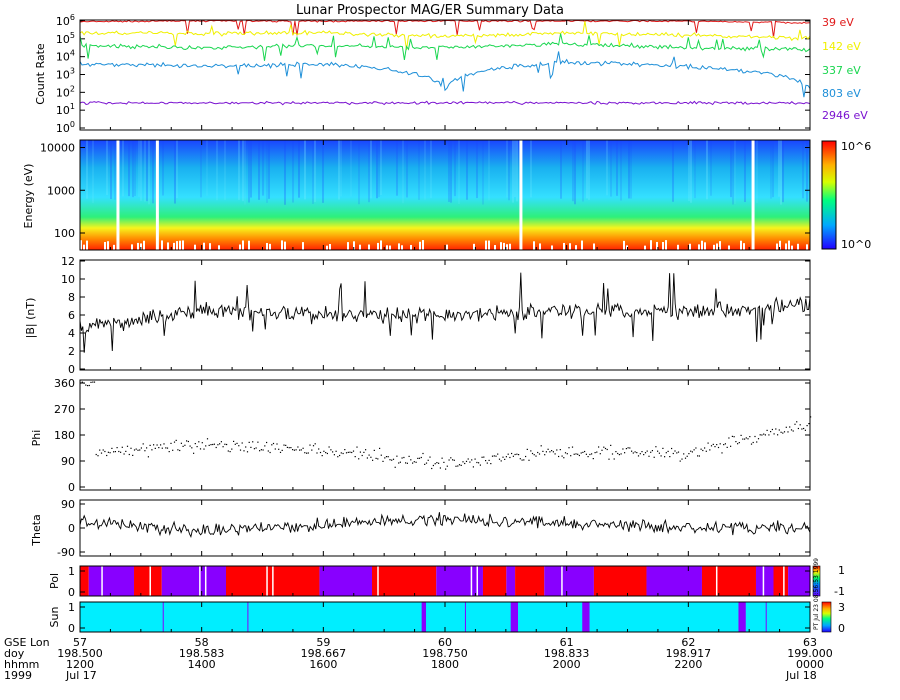  I want to click on legend-337-eV: 337 eV, so click(841, 70).